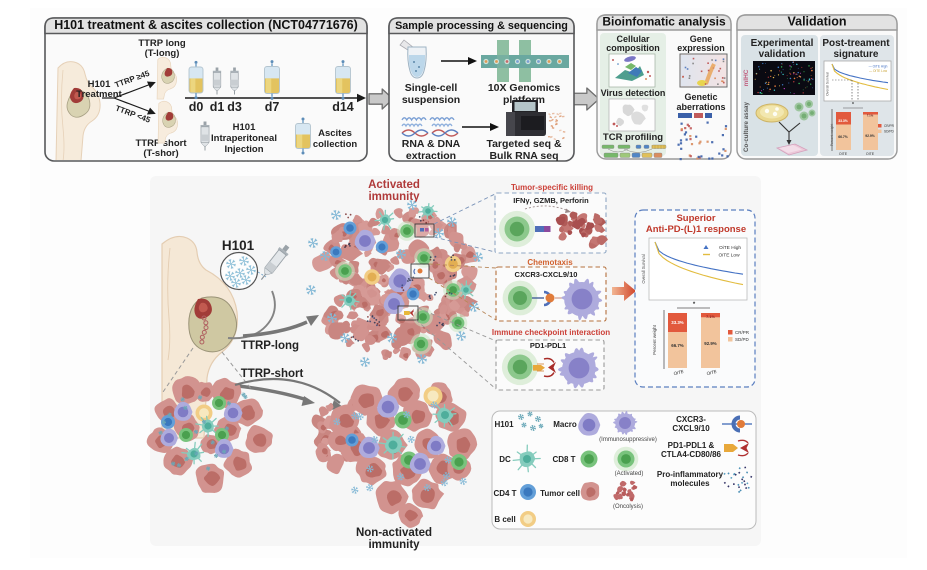 The image size is (927, 570). Describe the element at coordinates (524, 88) in the screenshot. I see `svg-text: 10X Genomics` at that location.